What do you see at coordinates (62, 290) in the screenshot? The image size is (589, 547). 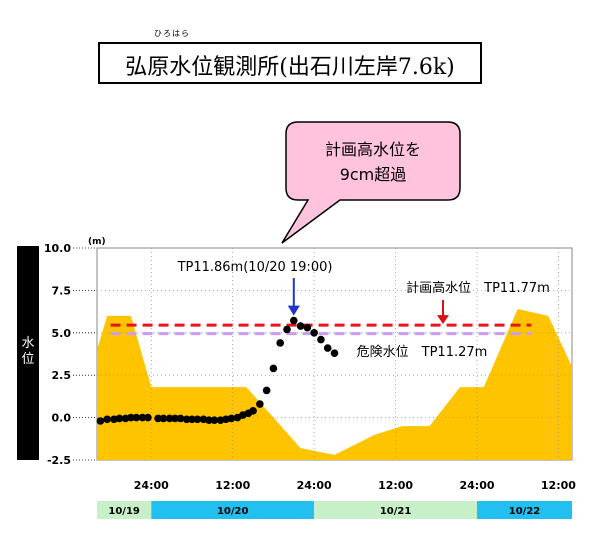 I see `y-tick-label: 7.5` at bounding box center [62, 290].